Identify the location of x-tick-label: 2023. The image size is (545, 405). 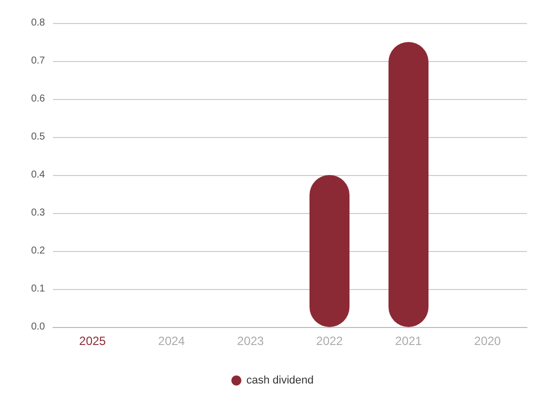
(250, 341).